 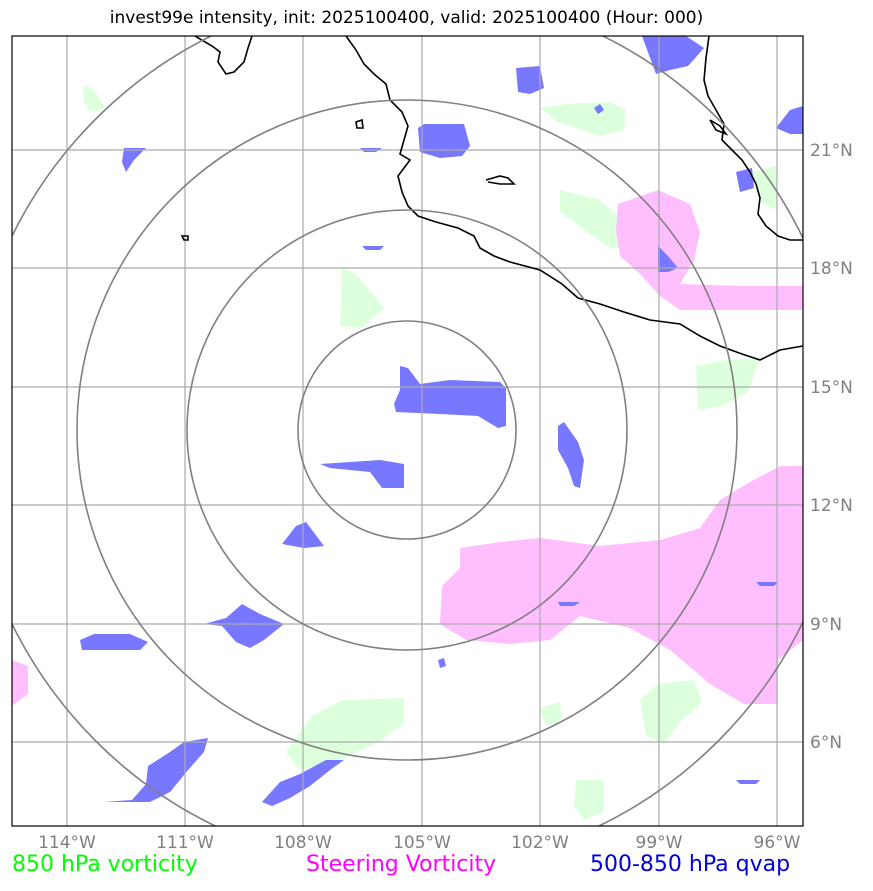 I want to click on lon-tick-label: 114°W, so click(x=67, y=843).